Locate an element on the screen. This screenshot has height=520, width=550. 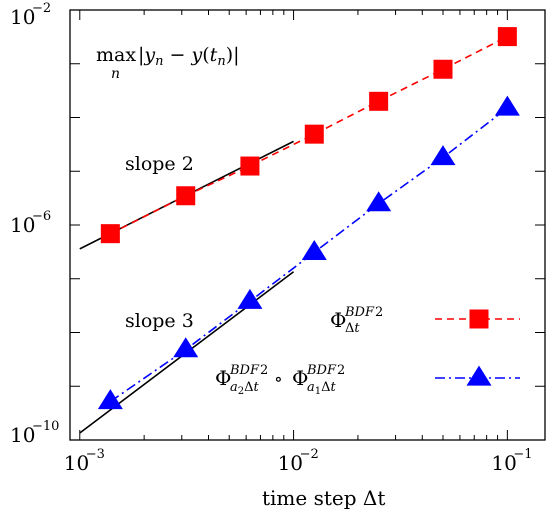
svg-text: max is located at coordinates (116, 55).